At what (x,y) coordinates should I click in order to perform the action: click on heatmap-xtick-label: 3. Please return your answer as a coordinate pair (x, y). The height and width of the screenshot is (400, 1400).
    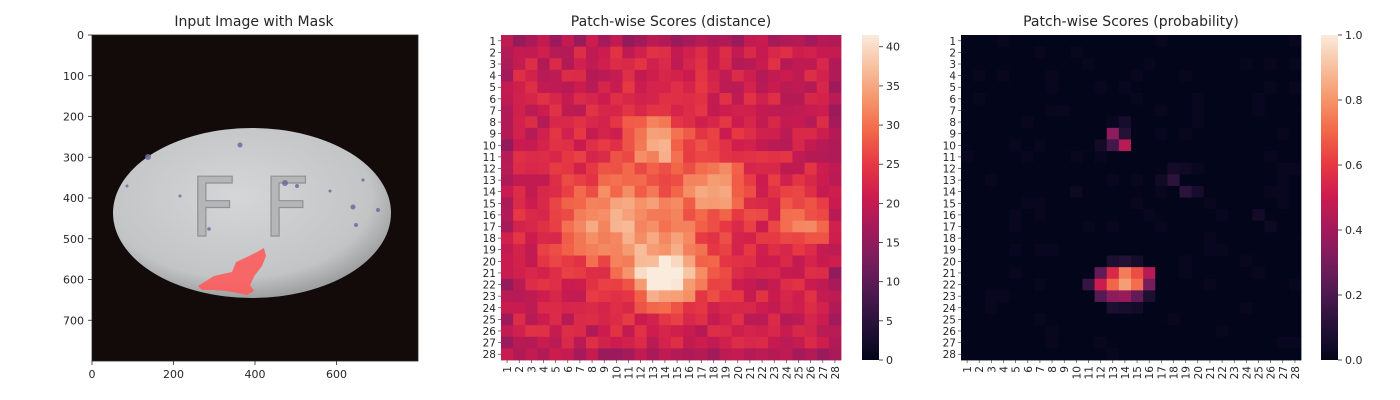
    Looking at the image, I should click on (992, 369).